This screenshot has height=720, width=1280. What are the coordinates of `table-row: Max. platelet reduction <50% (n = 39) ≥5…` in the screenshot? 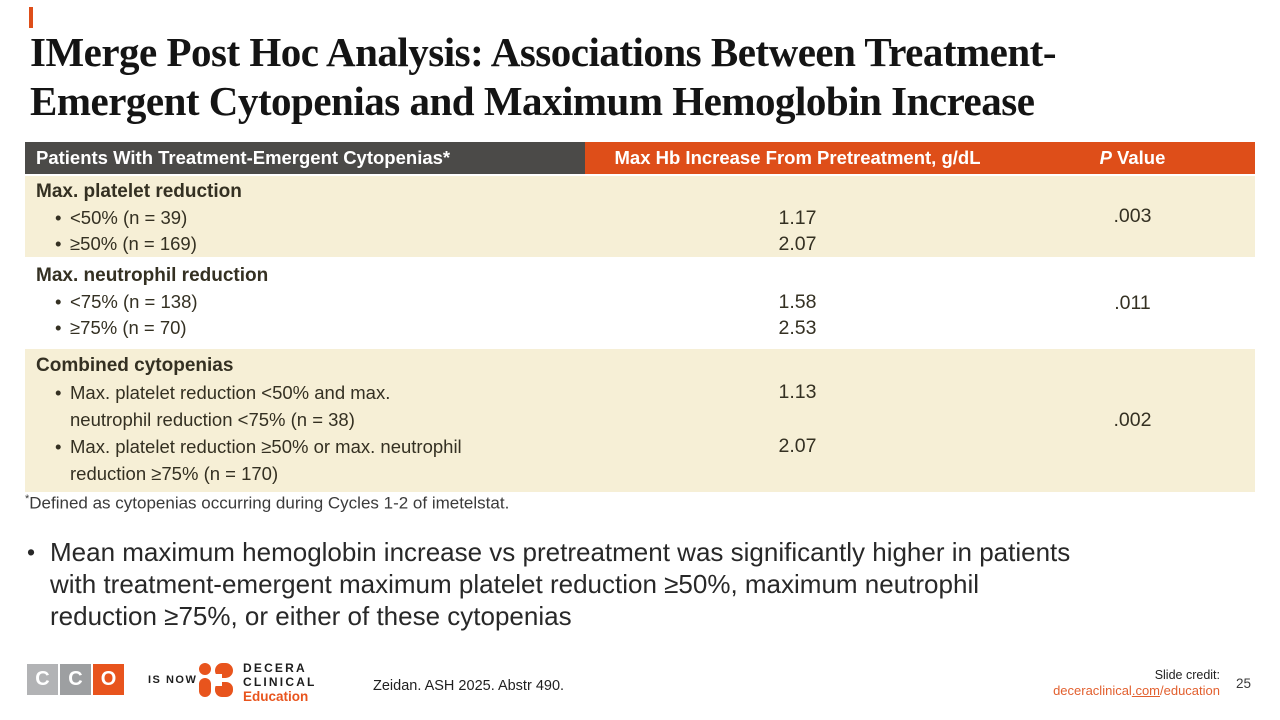 It's located at (640, 216).